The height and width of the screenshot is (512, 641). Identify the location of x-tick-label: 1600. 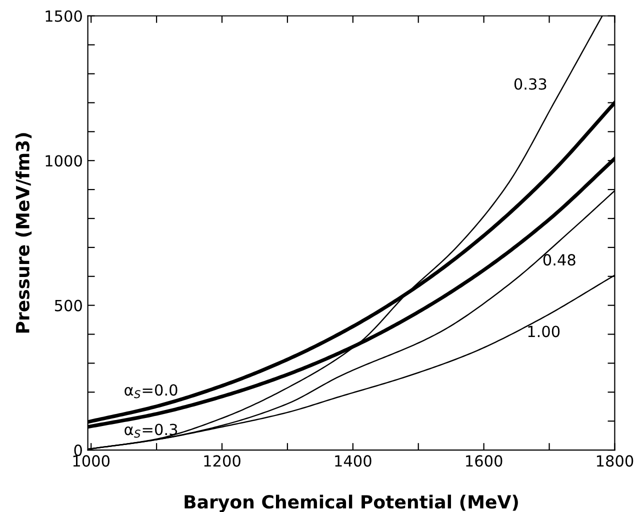
(484, 461).